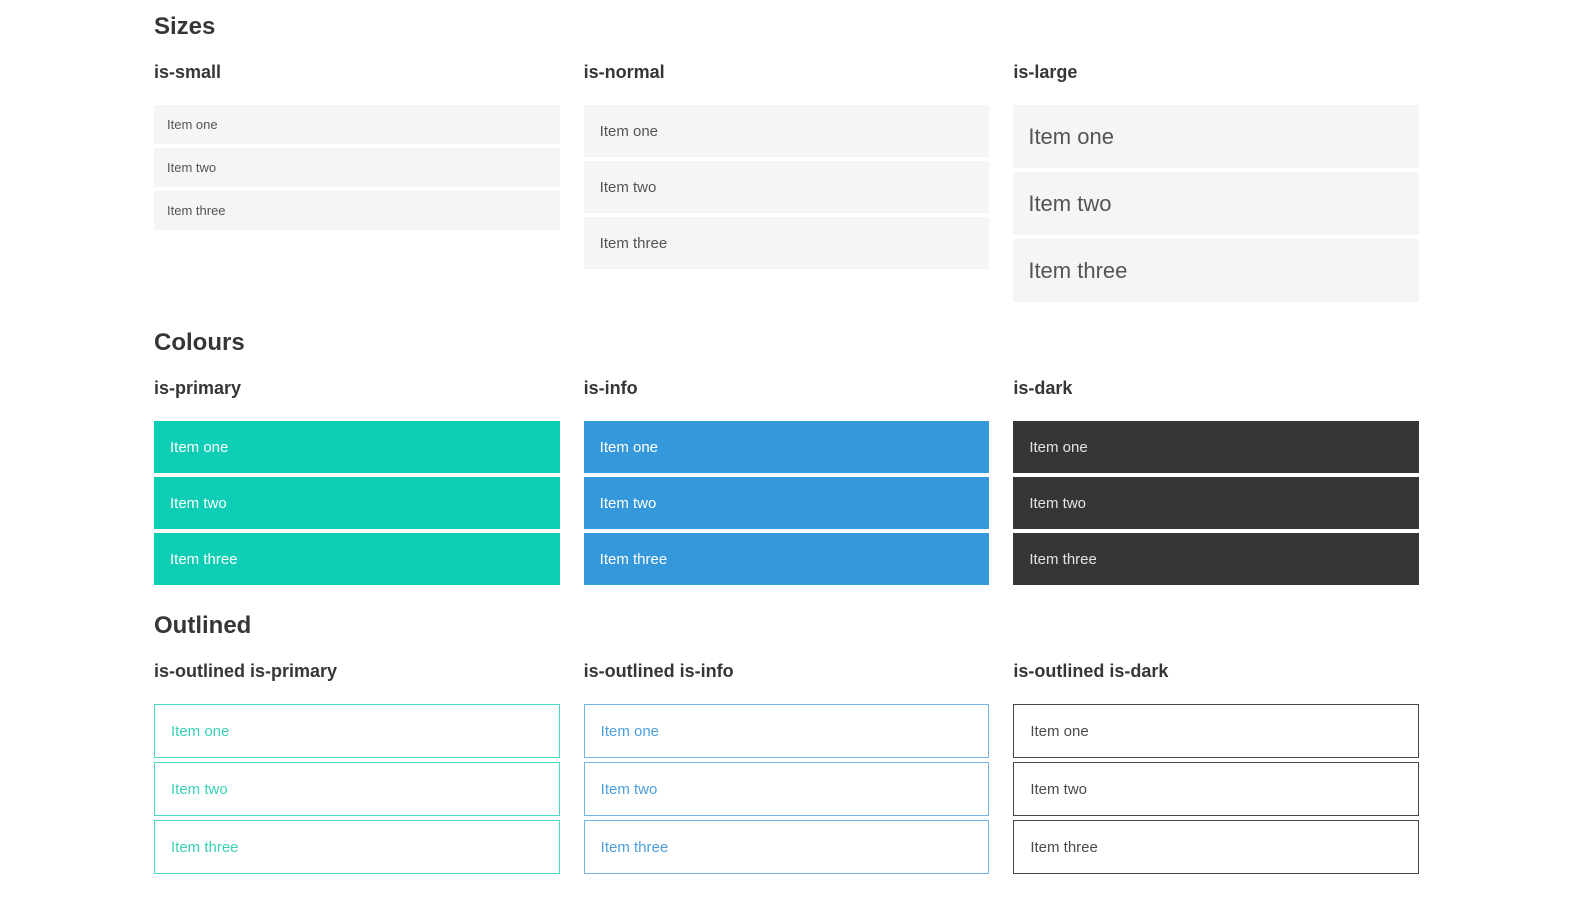  I want to click on group-is-primary: is-primary Item one Item two Item three, so click(357, 481).